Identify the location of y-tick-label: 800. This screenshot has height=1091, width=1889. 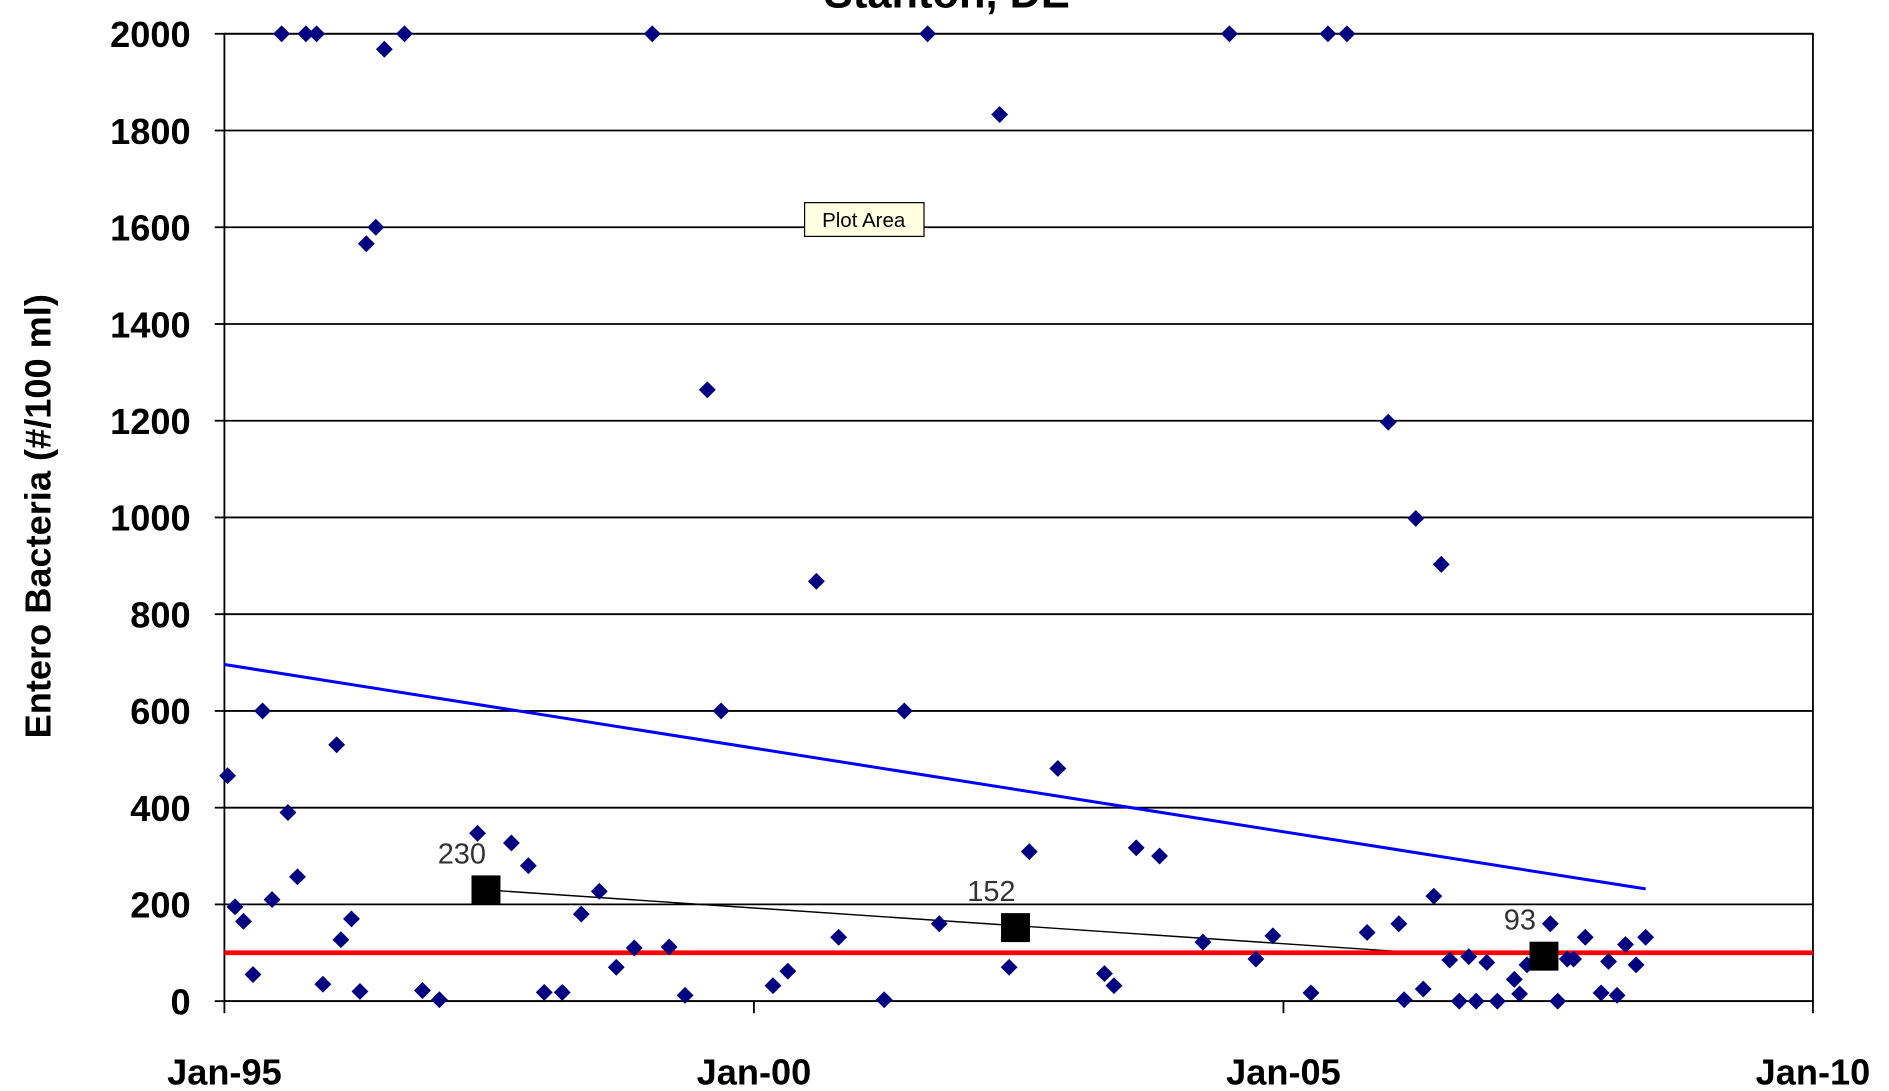
(160, 614).